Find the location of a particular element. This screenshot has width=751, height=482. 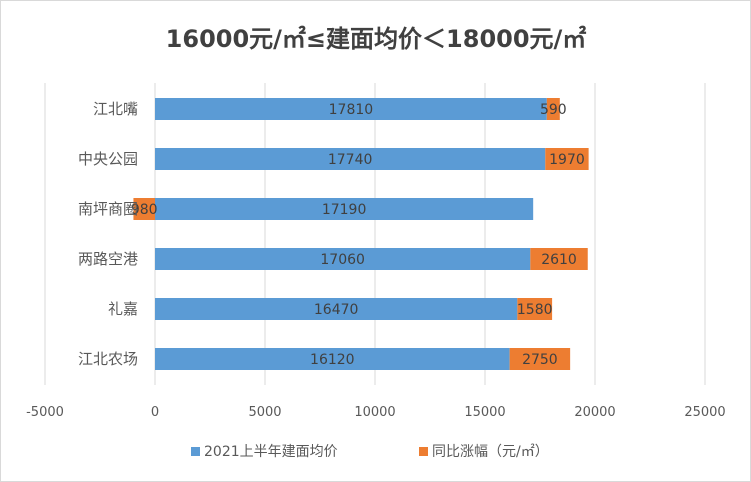

x-tick-label-3: 10000 is located at coordinates (374, 412).